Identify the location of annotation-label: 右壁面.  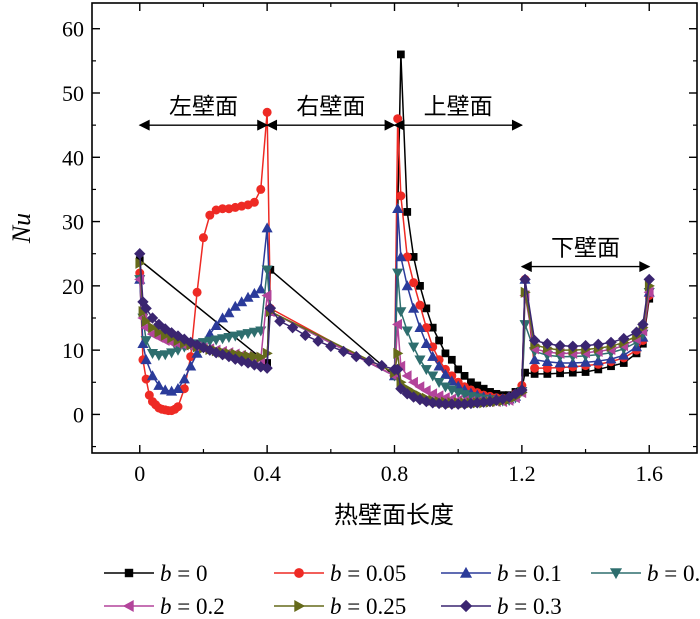
(330, 107).